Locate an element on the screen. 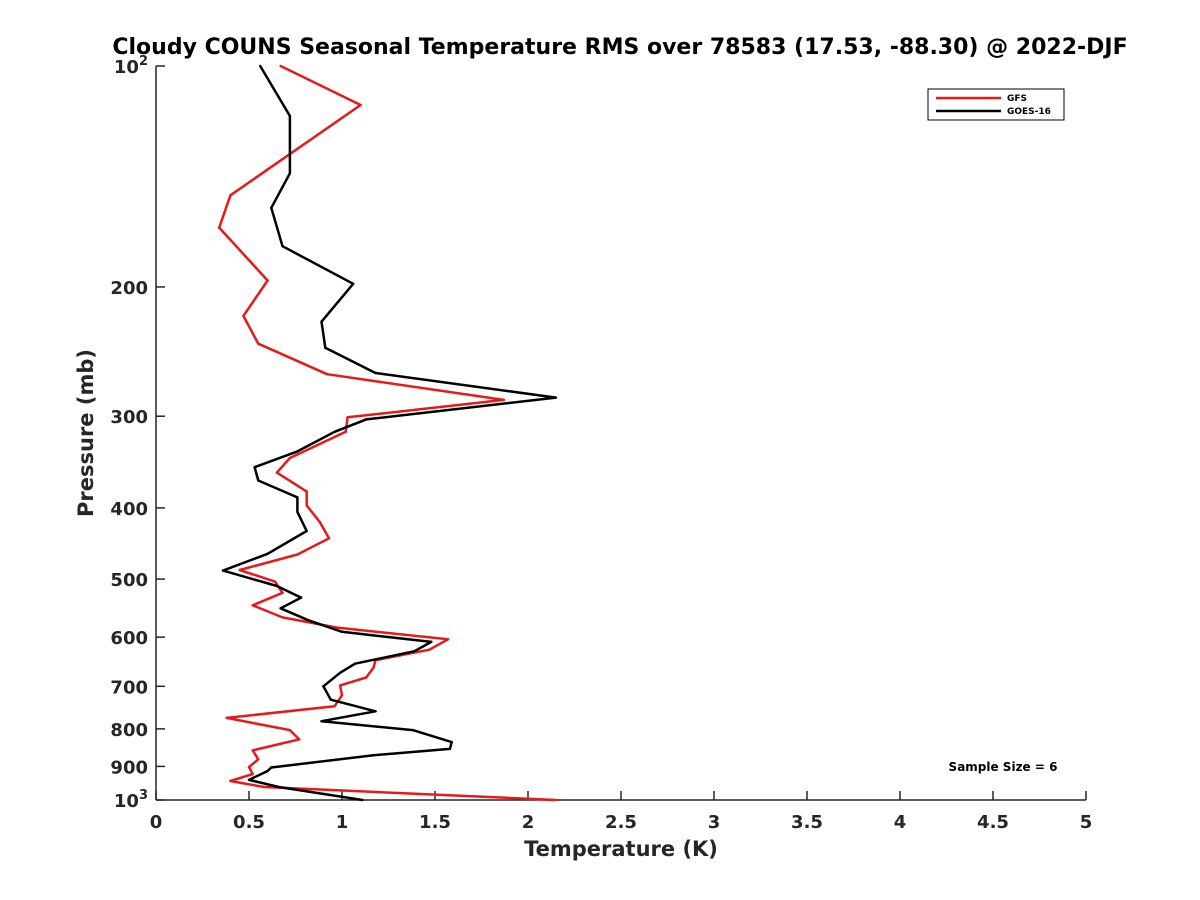 The height and width of the screenshot is (900, 1200). x-tick-label: 3.5 is located at coordinates (807, 822).